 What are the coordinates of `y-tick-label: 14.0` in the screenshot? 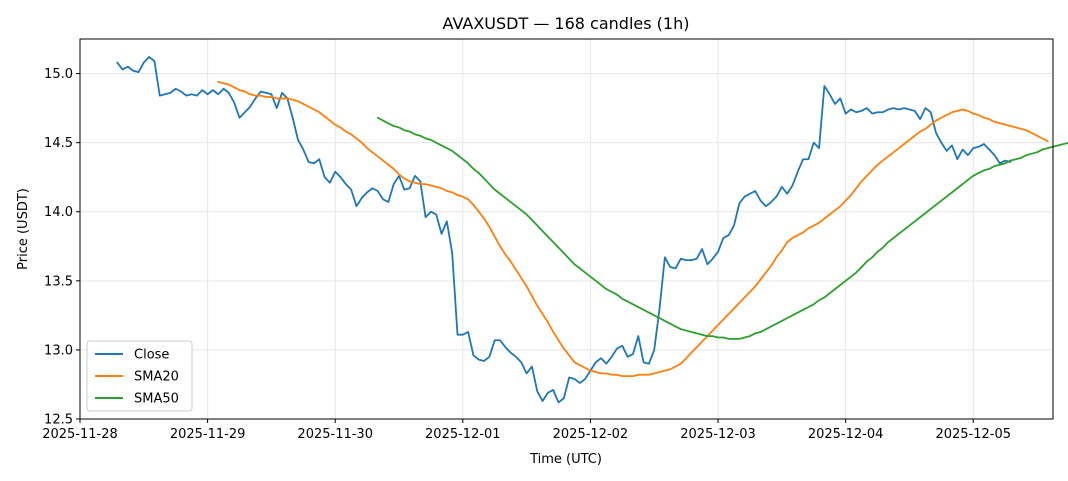 It's located at (58, 212).